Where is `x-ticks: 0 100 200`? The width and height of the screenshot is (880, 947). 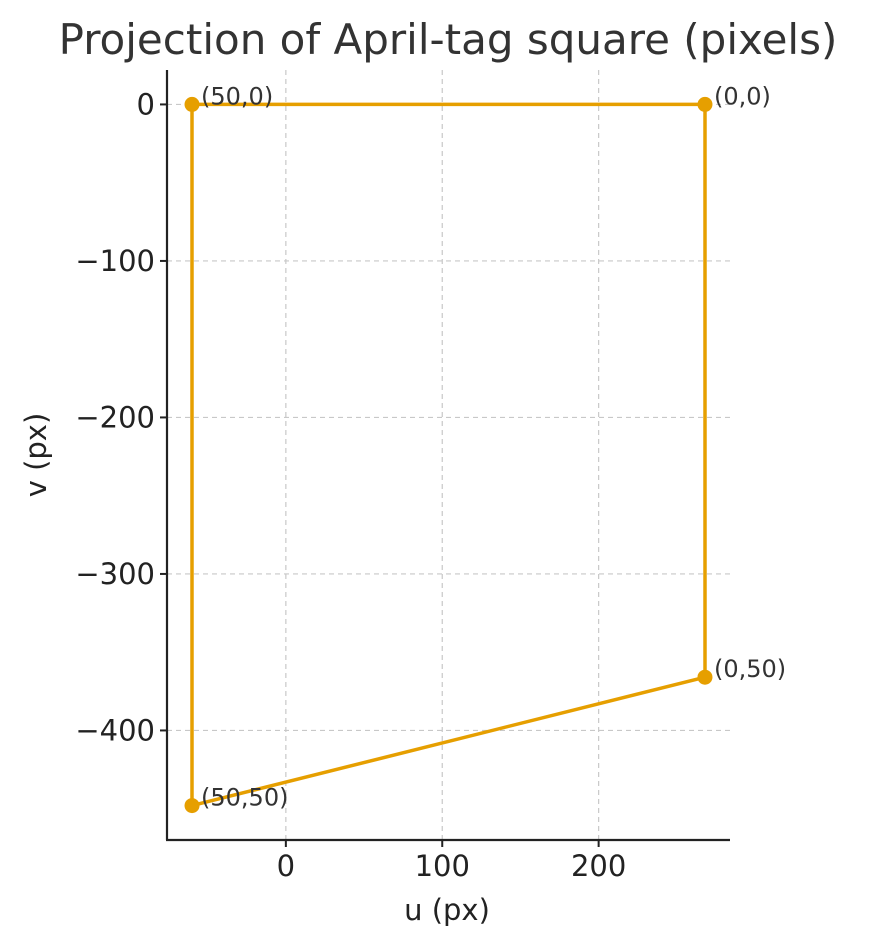 x-ticks: 0 100 200 is located at coordinates (451, 861).